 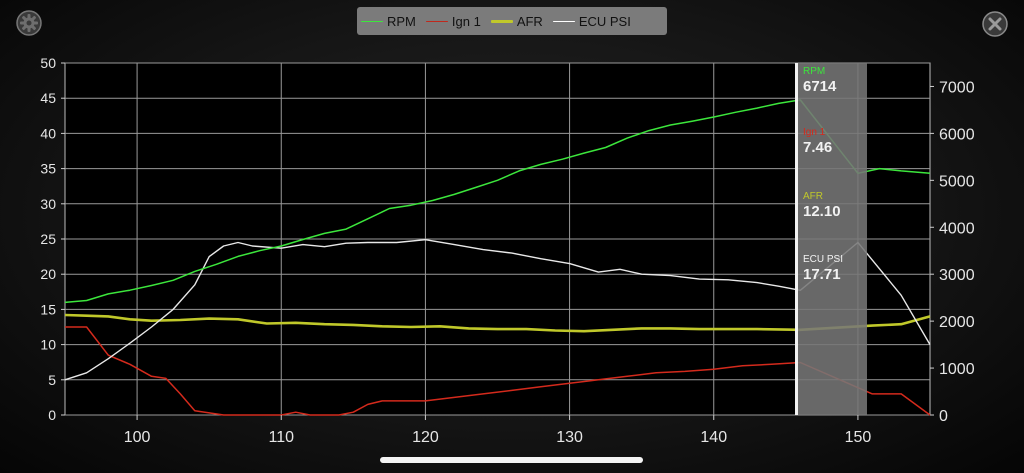 I want to click on right-axis: 0 1000 2000 3000 4000 5000 6000 7000, so click(x=952, y=252).